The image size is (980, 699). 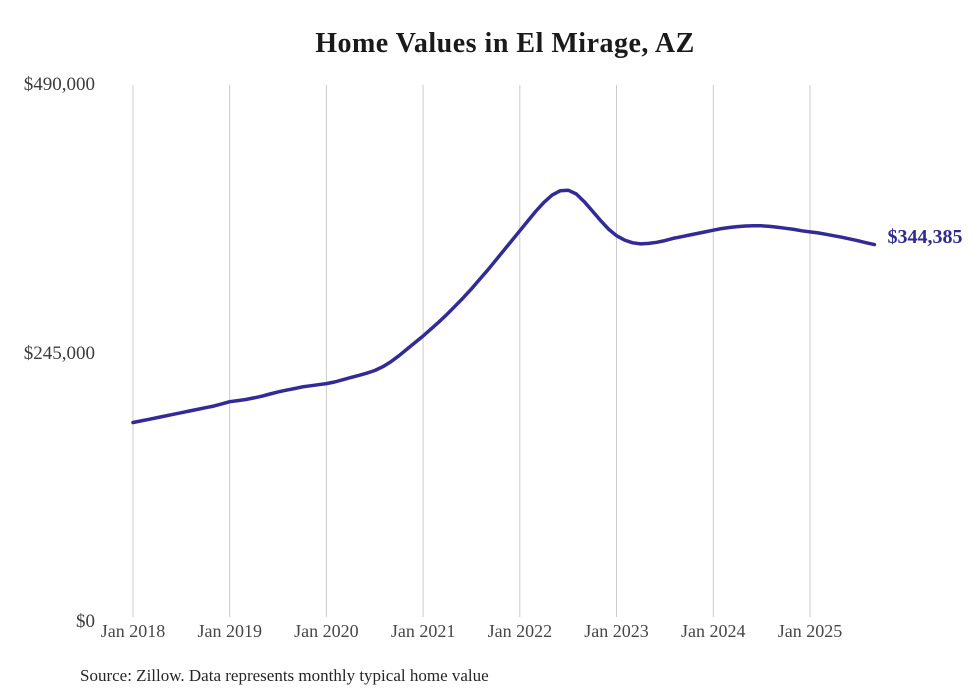 I want to click on x-tick-label: Jan 2021, so click(x=423, y=631).